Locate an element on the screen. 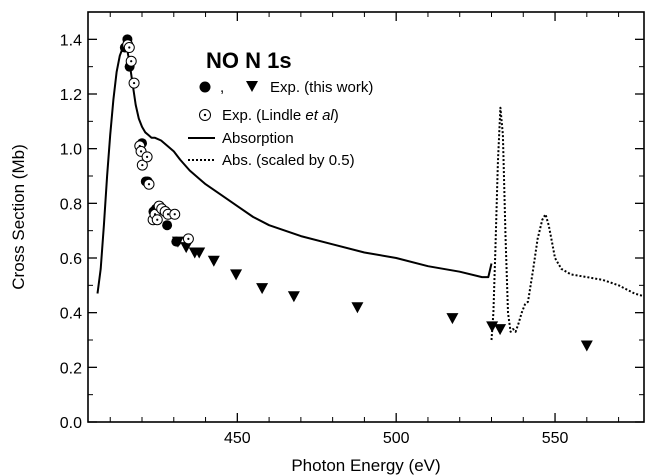  y-tick-label: 0.2 is located at coordinates (71, 368).